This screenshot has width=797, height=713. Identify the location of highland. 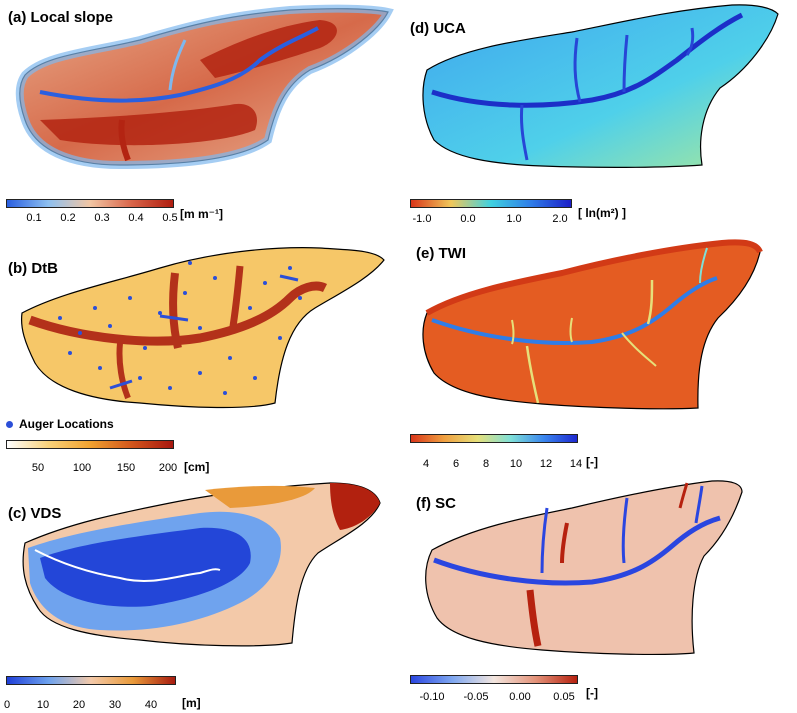
(355, 506).